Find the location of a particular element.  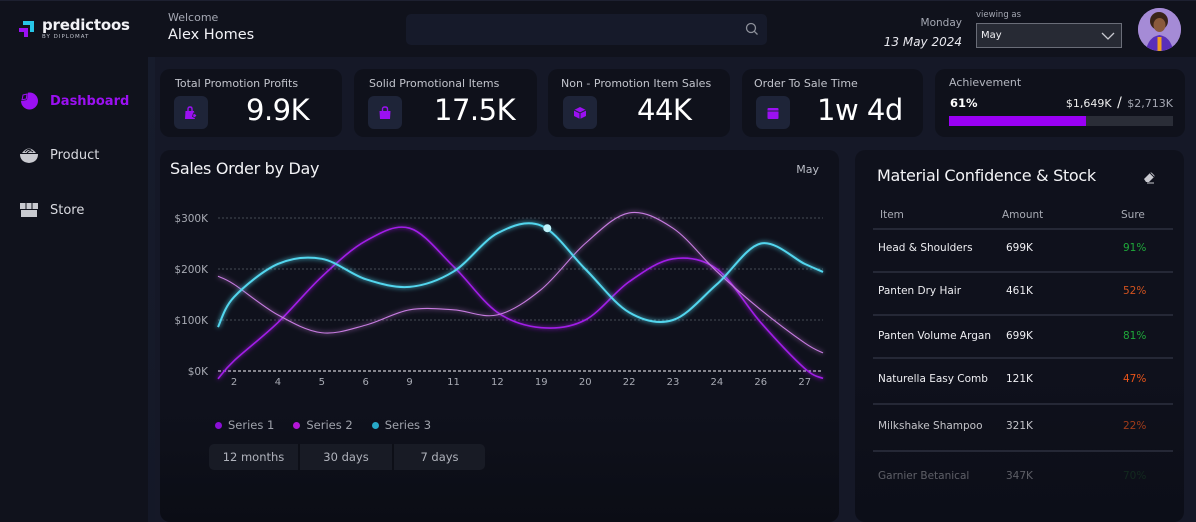

bowl-icon is located at coordinates (29, 155).